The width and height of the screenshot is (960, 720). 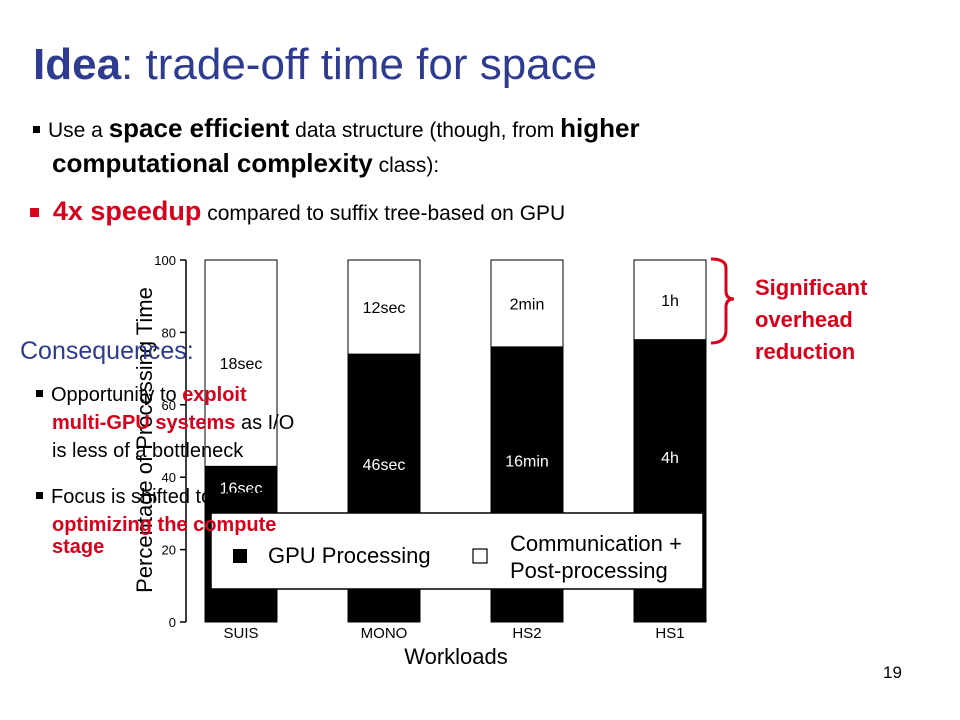 What do you see at coordinates (722, 301) in the screenshot?
I see `brace-icon` at bounding box center [722, 301].